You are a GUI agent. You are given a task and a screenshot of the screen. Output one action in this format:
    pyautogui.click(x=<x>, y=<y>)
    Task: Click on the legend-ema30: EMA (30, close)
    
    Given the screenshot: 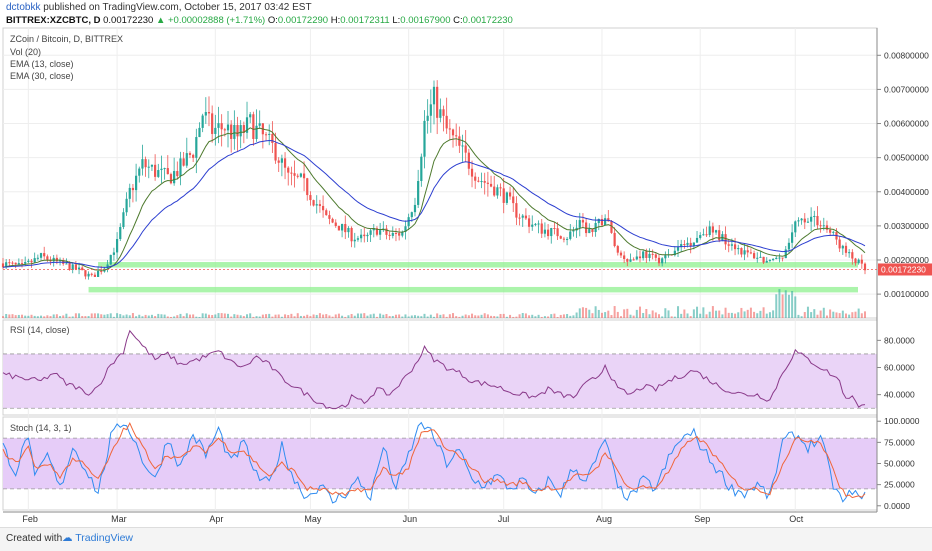 What is the action you would take?
    pyautogui.click(x=42, y=76)
    